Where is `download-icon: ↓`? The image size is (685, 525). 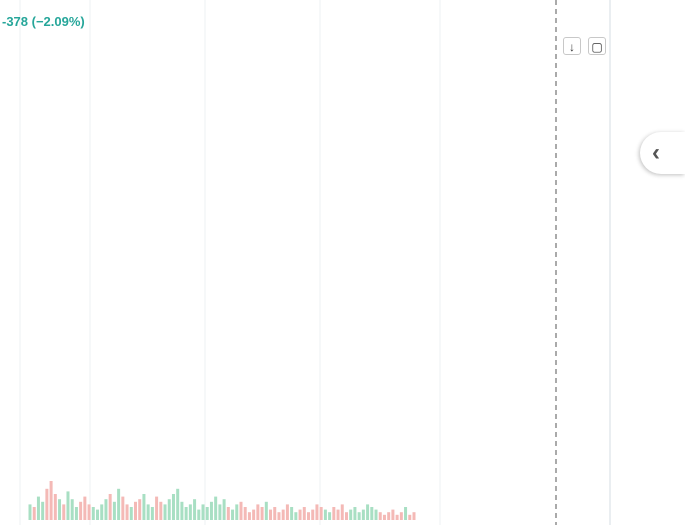 download-icon: ↓ is located at coordinates (572, 47).